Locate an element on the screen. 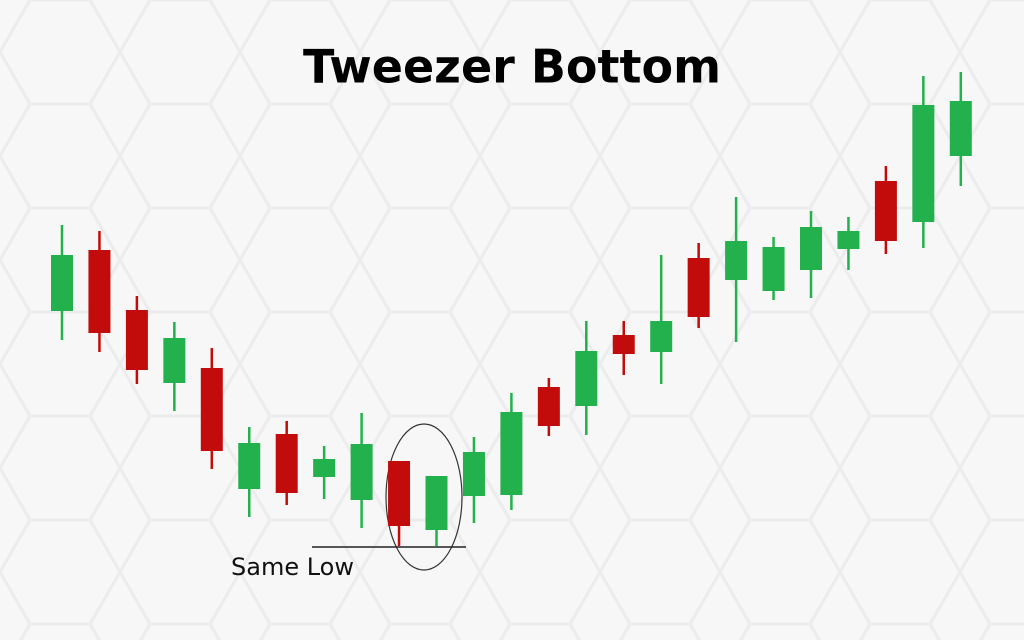  chart-title: Tweezer Bottom is located at coordinates (512, 67).